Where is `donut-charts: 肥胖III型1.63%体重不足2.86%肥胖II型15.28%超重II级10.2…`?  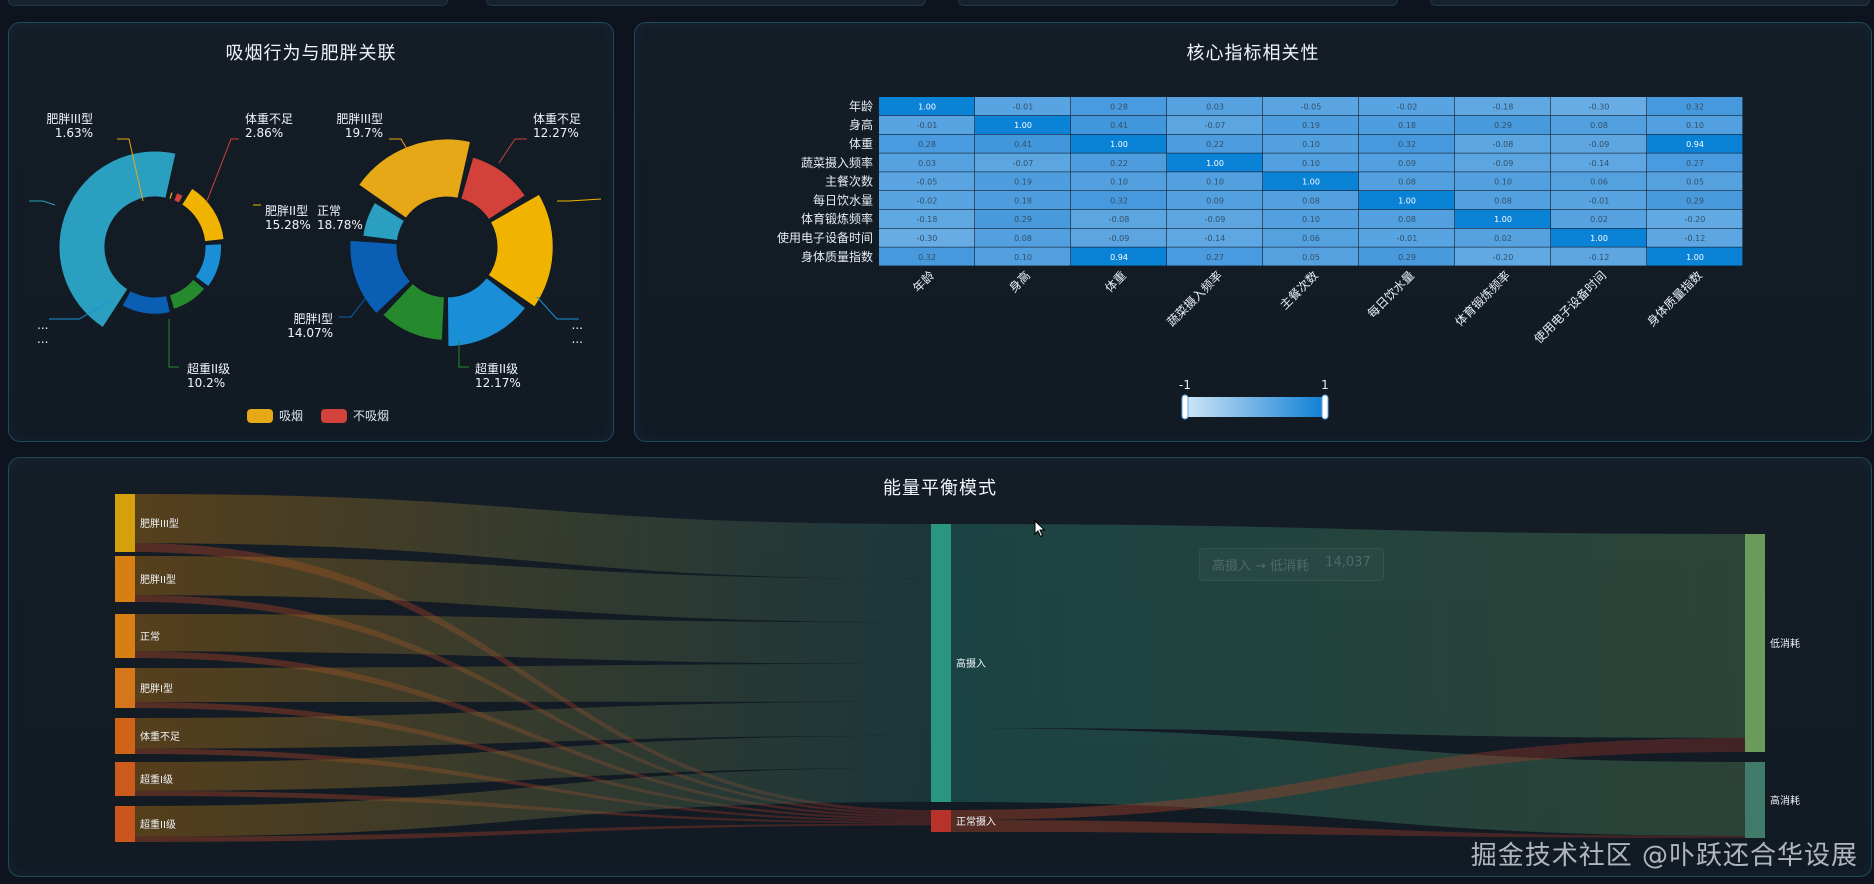
donut-charts: 肥胖III型1.63%体重不足2.86%肥胖II型15.28%超重II级10.2… is located at coordinates (312, 223).